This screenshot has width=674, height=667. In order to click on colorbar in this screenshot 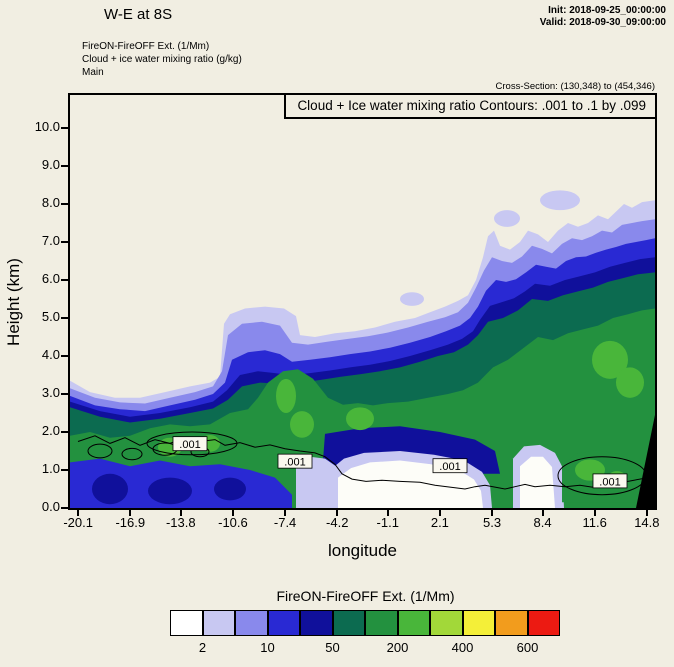, I will do `click(365, 623)`.